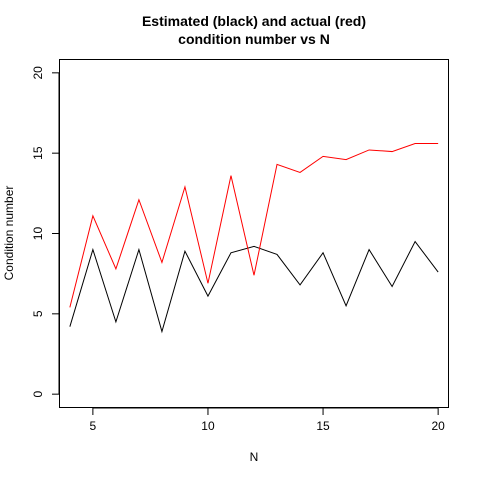 The height and width of the screenshot is (480, 480). I want to click on y-tick-label: 20, so click(38, 73).